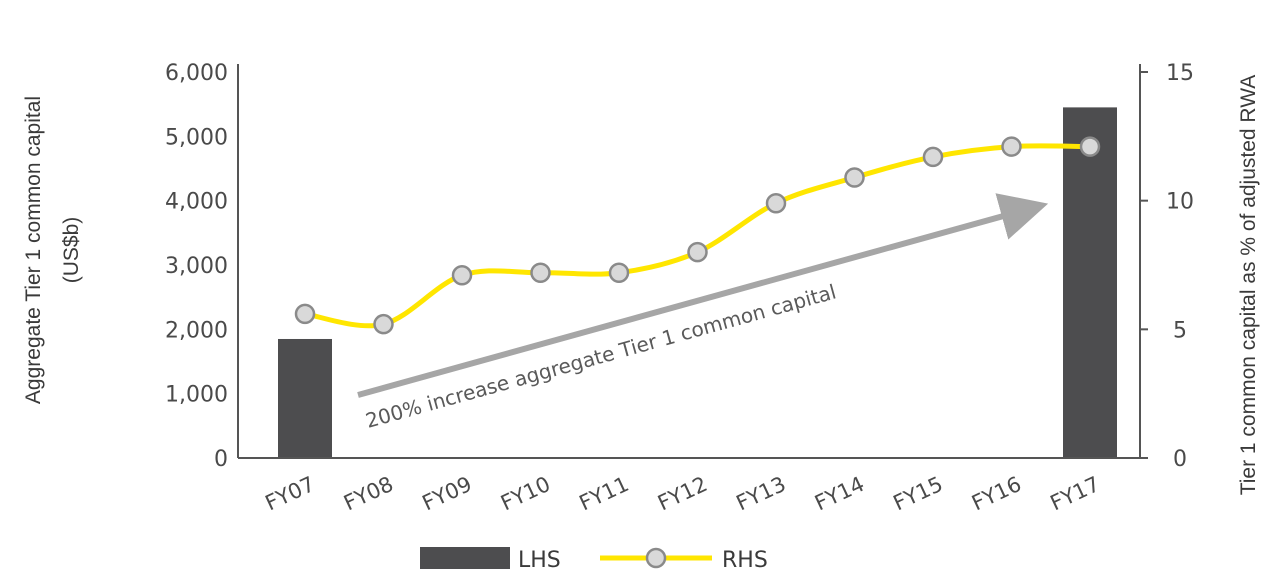 The width and height of the screenshot is (1276, 577). What do you see at coordinates (776, 203) in the screenshot?
I see `rhs-point-fy13` at bounding box center [776, 203].